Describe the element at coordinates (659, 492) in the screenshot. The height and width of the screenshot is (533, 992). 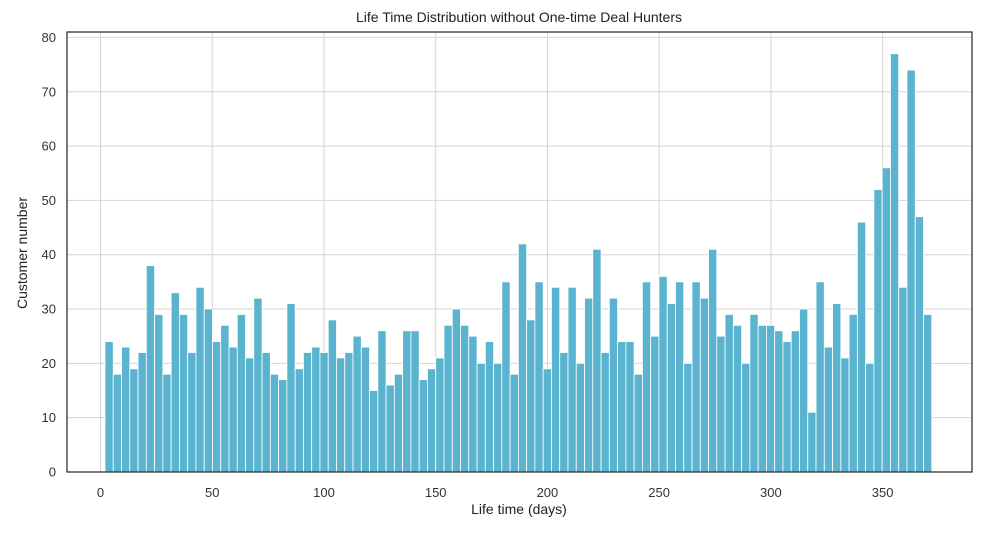
I see `x-tick-label: 250` at that location.